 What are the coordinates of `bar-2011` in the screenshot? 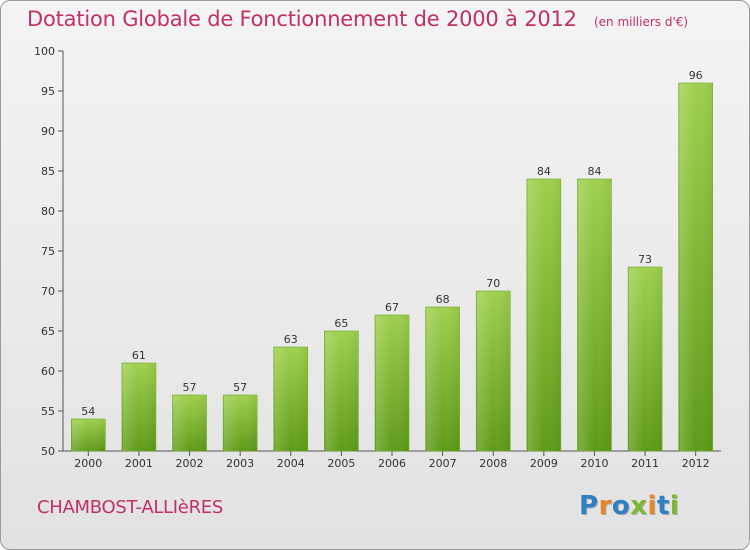 It's located at (645, 359).